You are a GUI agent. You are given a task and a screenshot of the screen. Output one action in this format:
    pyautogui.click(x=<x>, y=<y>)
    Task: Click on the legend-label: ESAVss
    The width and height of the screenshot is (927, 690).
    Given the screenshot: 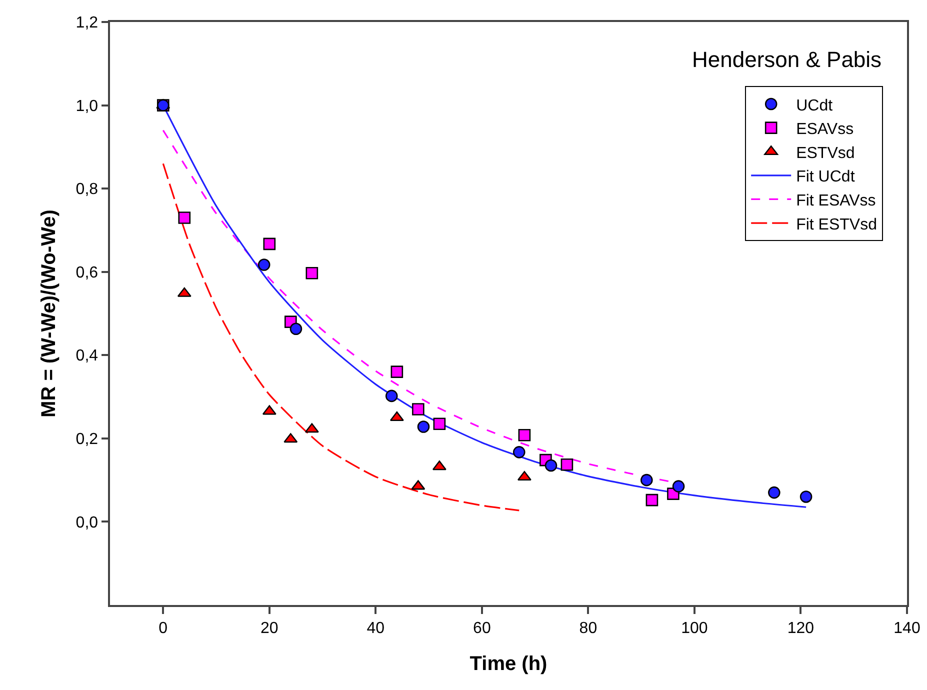 What is the action you would take?
    pyautogui.click(x=825, y=129)
    